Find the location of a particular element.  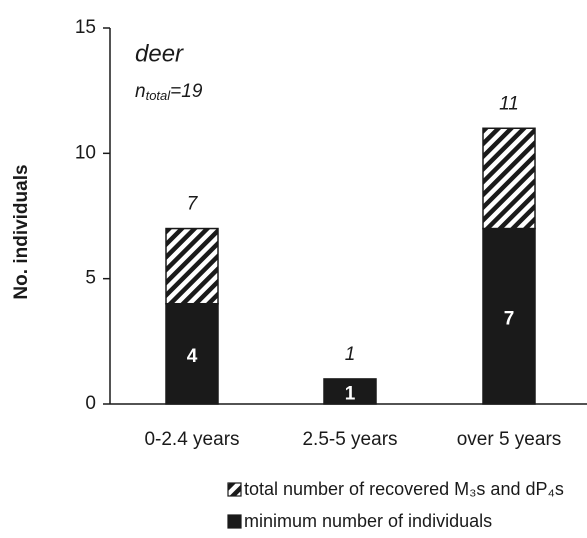

y-tick-label: 10 is located at coordinates (85, 152).